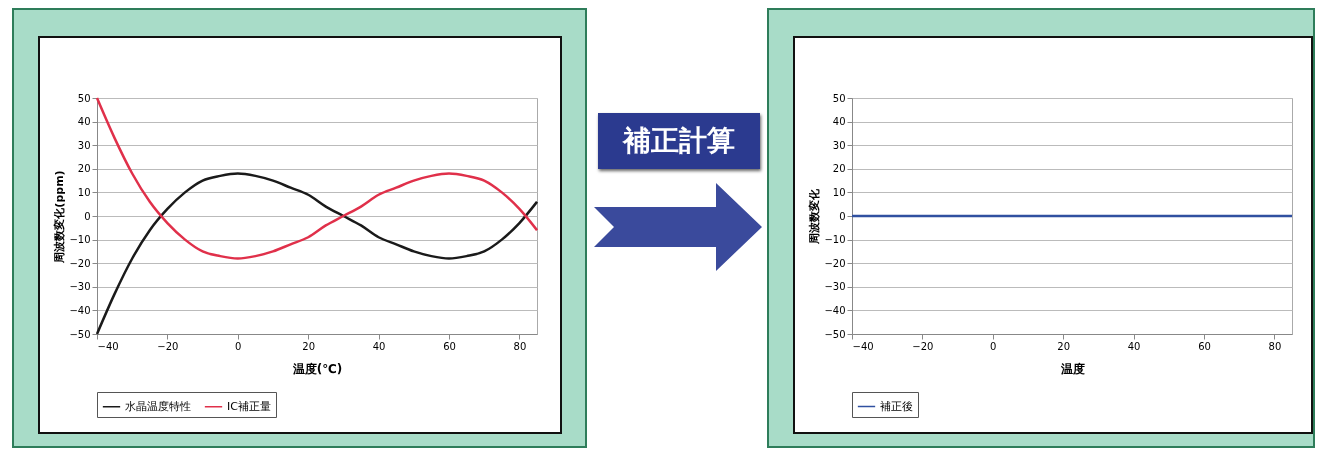 The width and height of the screenshot is (1319, 462). I want to click on legend-label: 補正後, so click(896, 406).